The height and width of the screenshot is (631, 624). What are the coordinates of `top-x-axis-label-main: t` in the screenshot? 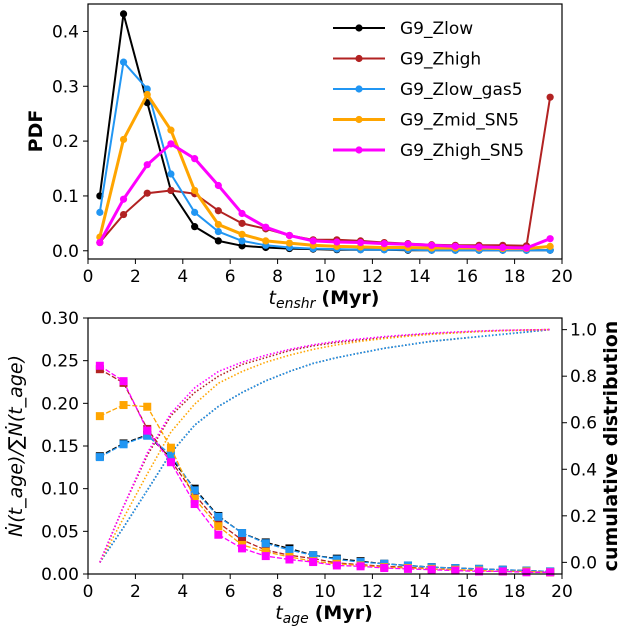 It's located at (273, 298).